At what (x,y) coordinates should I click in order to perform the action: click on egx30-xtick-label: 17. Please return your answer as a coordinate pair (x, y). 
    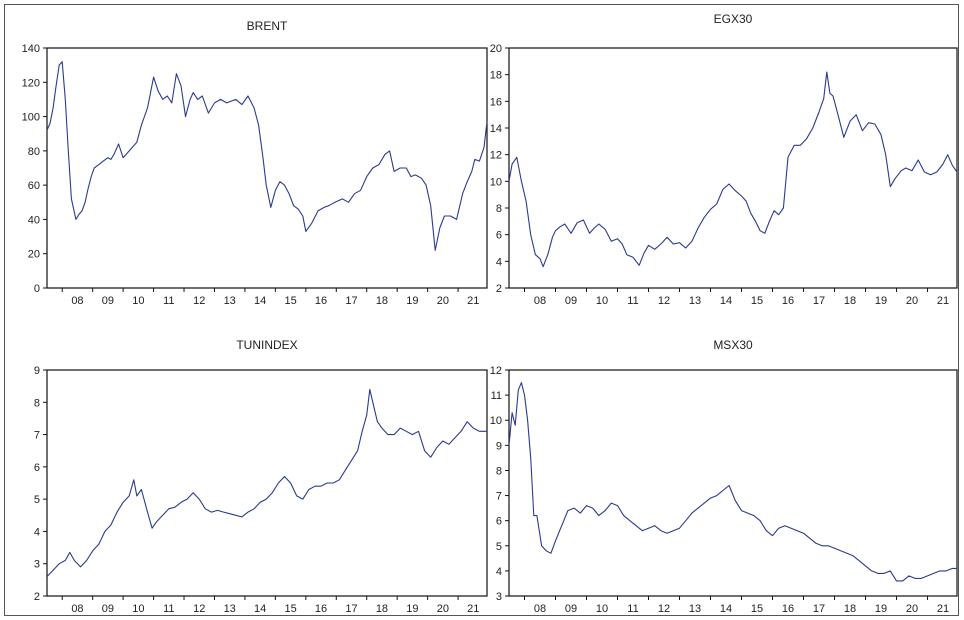
    Looking at the image, I should click on (819, 301).